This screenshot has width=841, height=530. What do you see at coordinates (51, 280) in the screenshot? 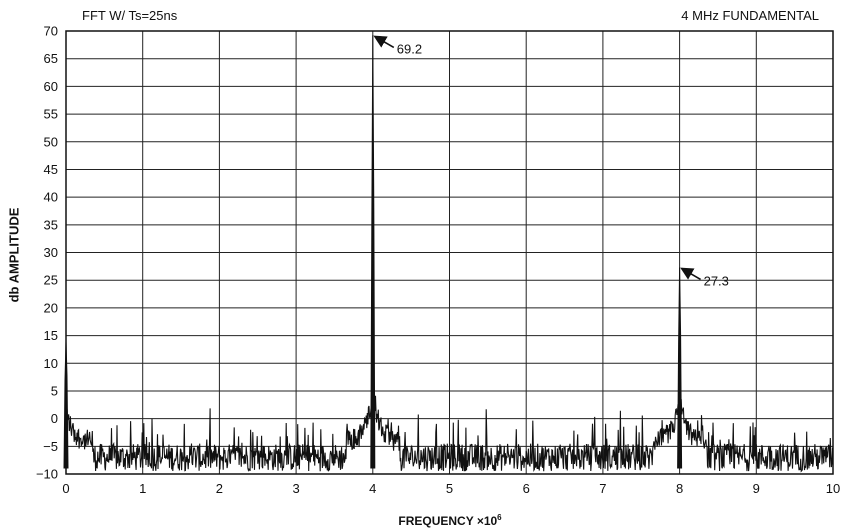
I see `y-tick-label: 25` at bounding box center [51, 280].